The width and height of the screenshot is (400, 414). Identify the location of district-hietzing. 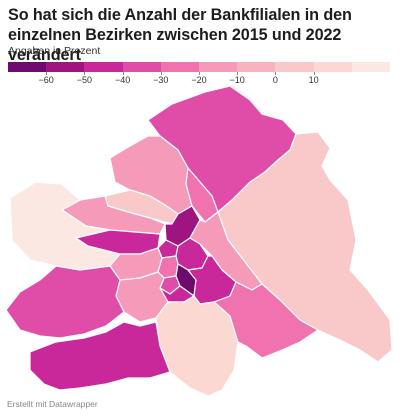
(65, 302).